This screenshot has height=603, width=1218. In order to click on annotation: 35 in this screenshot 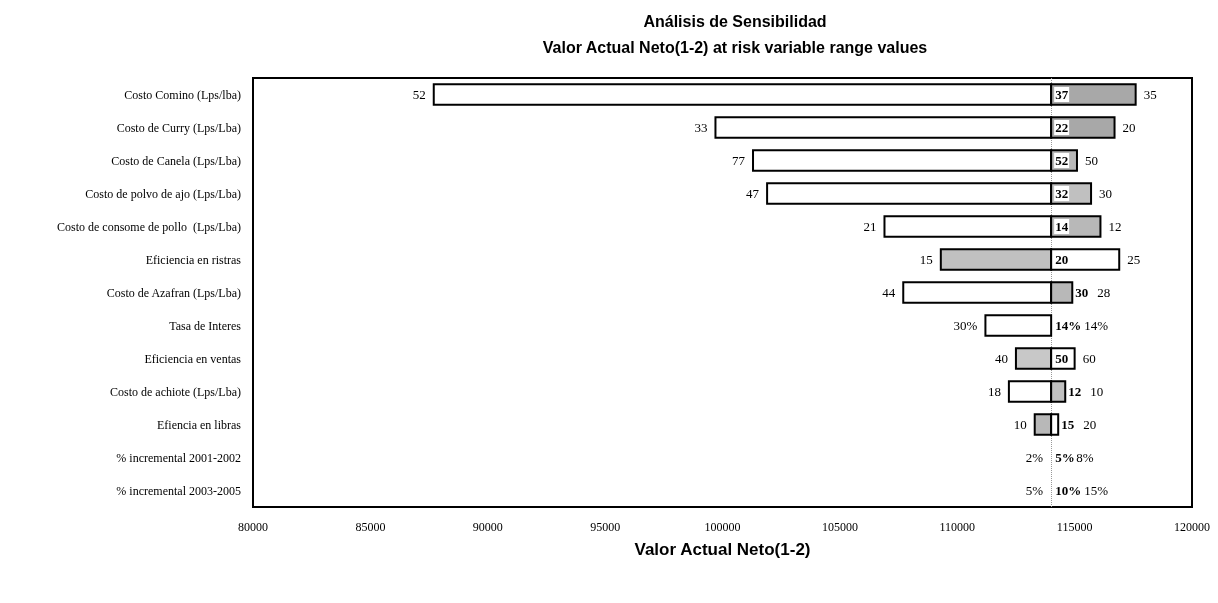, I will do `click(1150, 94)`.